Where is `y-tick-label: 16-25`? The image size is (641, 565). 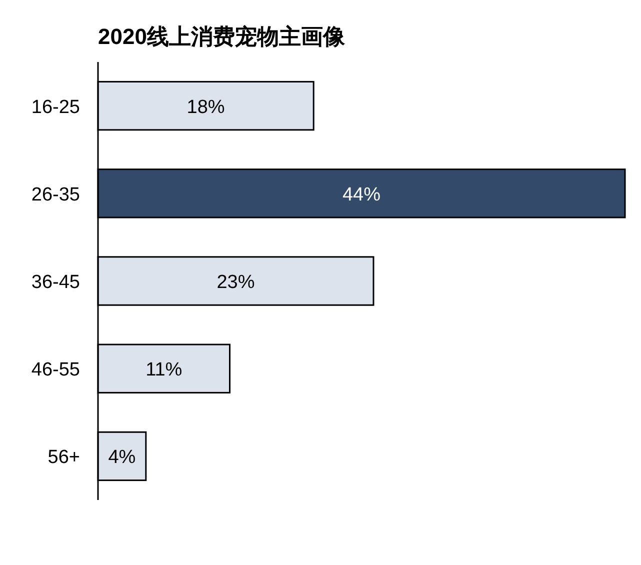
y-tick-label: 16-25 is located at coordinates (55, 107).